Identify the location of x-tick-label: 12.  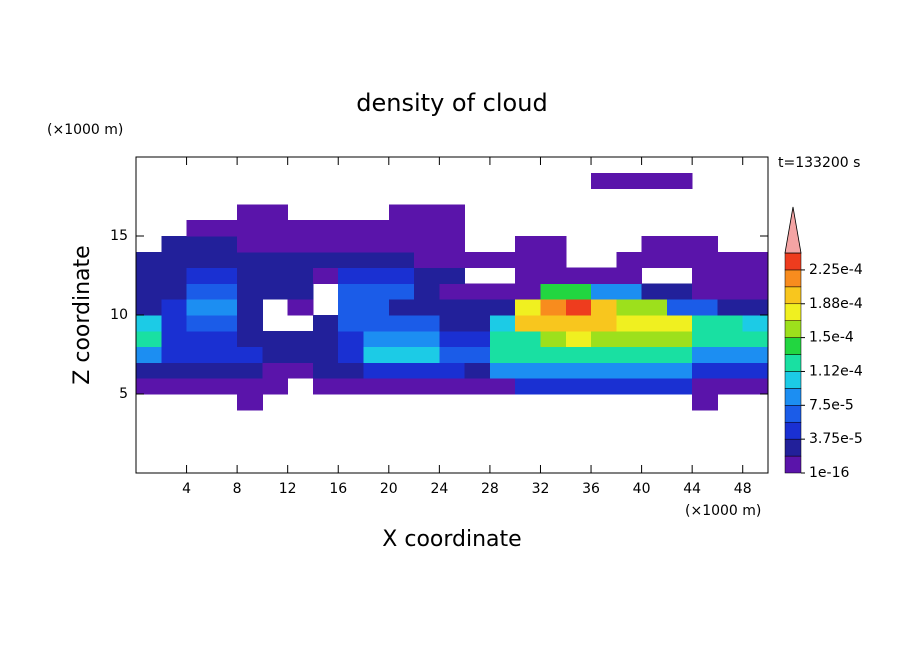
(288, 489).